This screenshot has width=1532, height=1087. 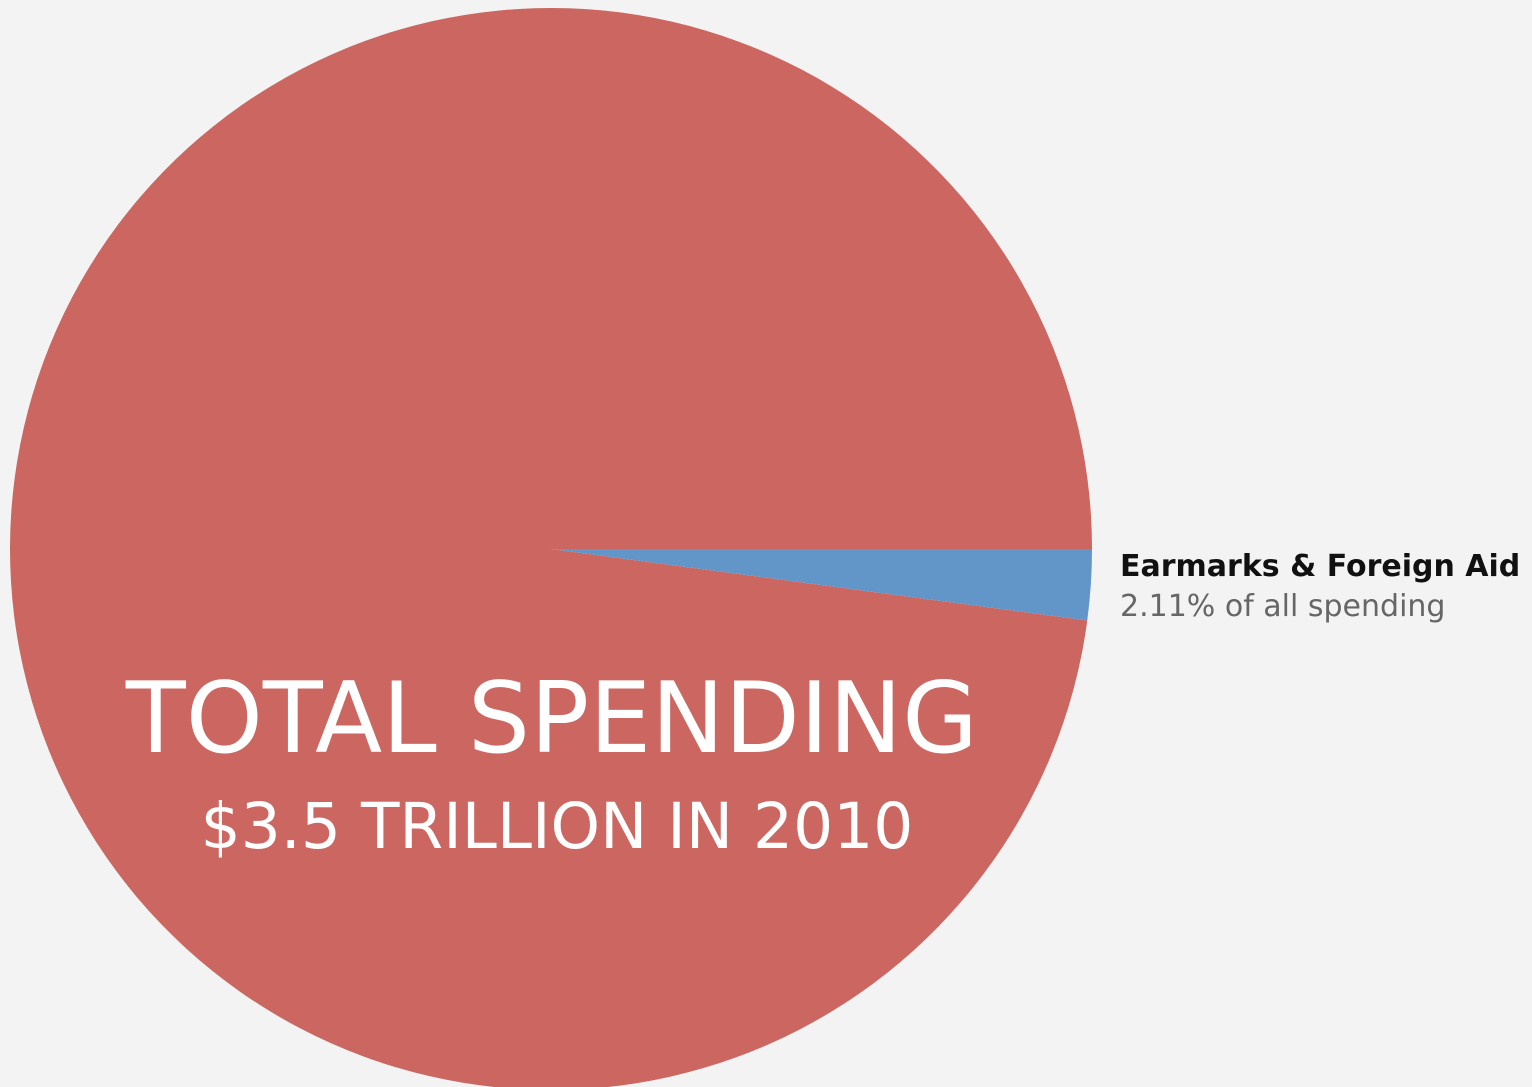 I want to click on pie-slice-label-total-spending: TOTAL SPENDING, so click(x=551, y=719).